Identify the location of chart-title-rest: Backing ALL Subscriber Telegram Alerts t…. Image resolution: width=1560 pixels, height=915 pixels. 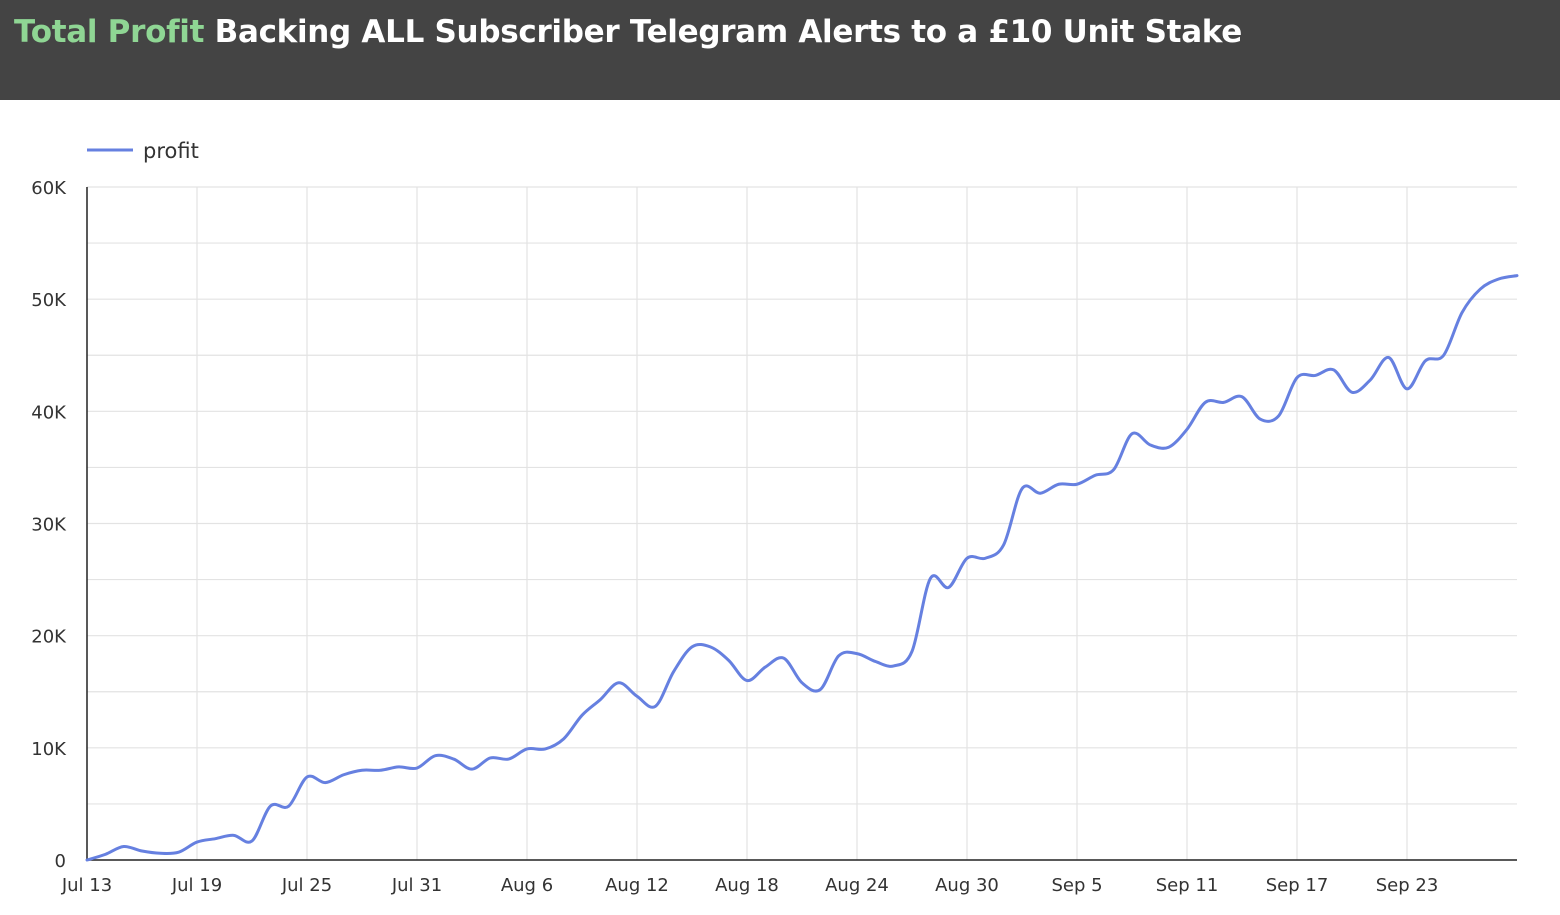
(723, 32).